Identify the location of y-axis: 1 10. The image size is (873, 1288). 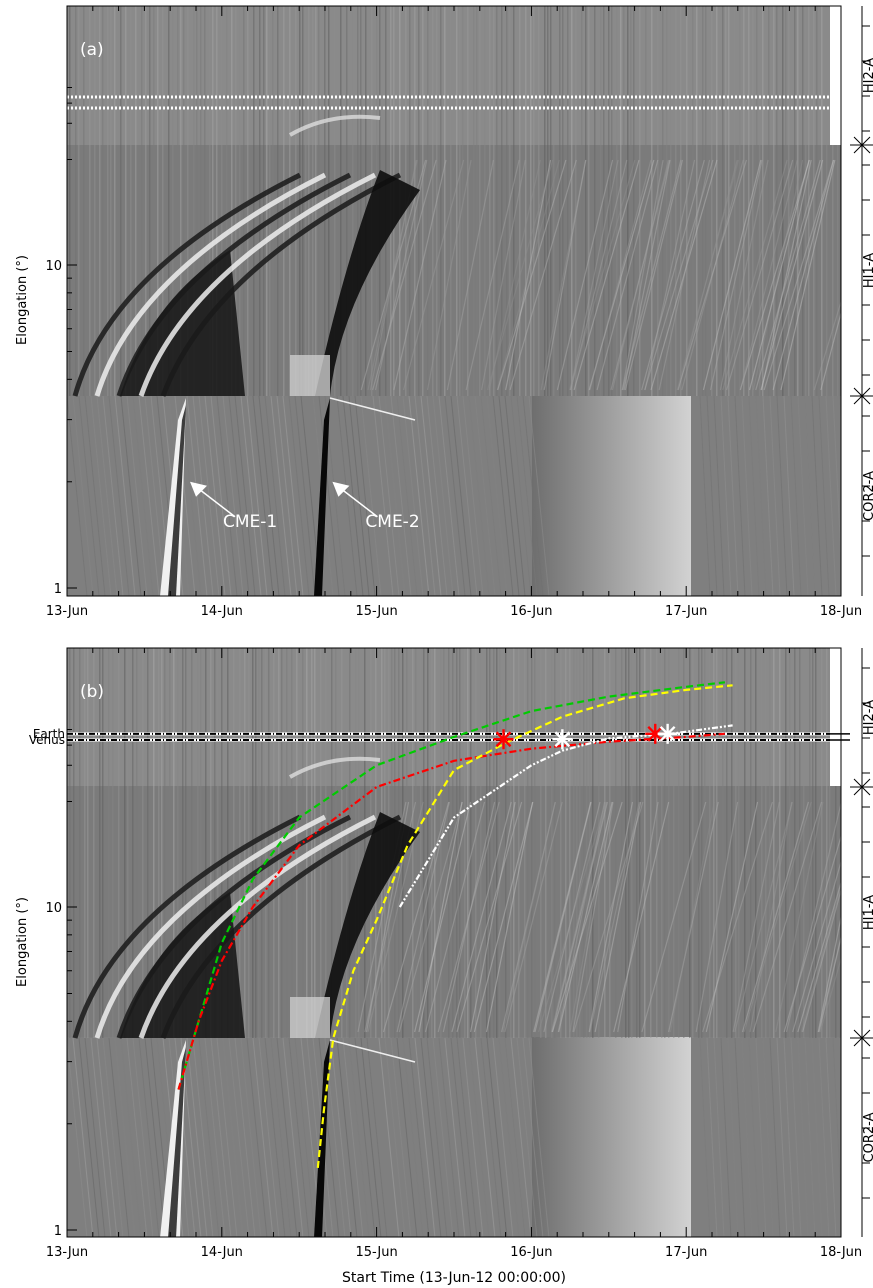
(61, 341).